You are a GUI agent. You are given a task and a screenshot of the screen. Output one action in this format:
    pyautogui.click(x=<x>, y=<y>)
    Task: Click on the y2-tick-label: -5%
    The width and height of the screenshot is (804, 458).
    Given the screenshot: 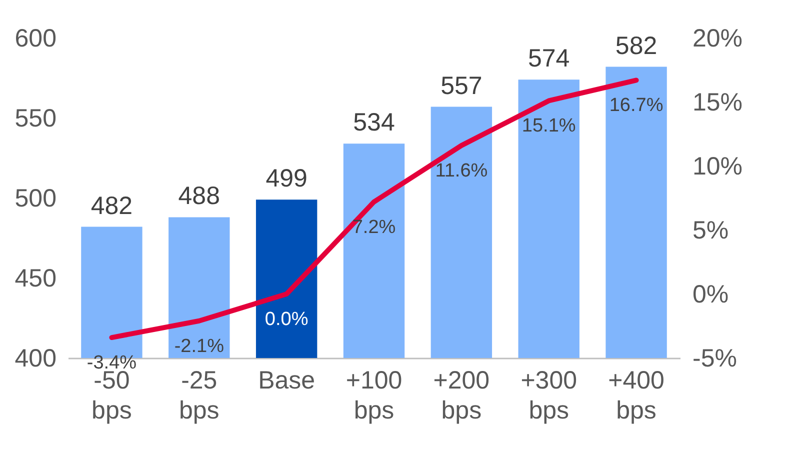 What is the action you would take?
    pyautogui.click(x=714, y=358)
    